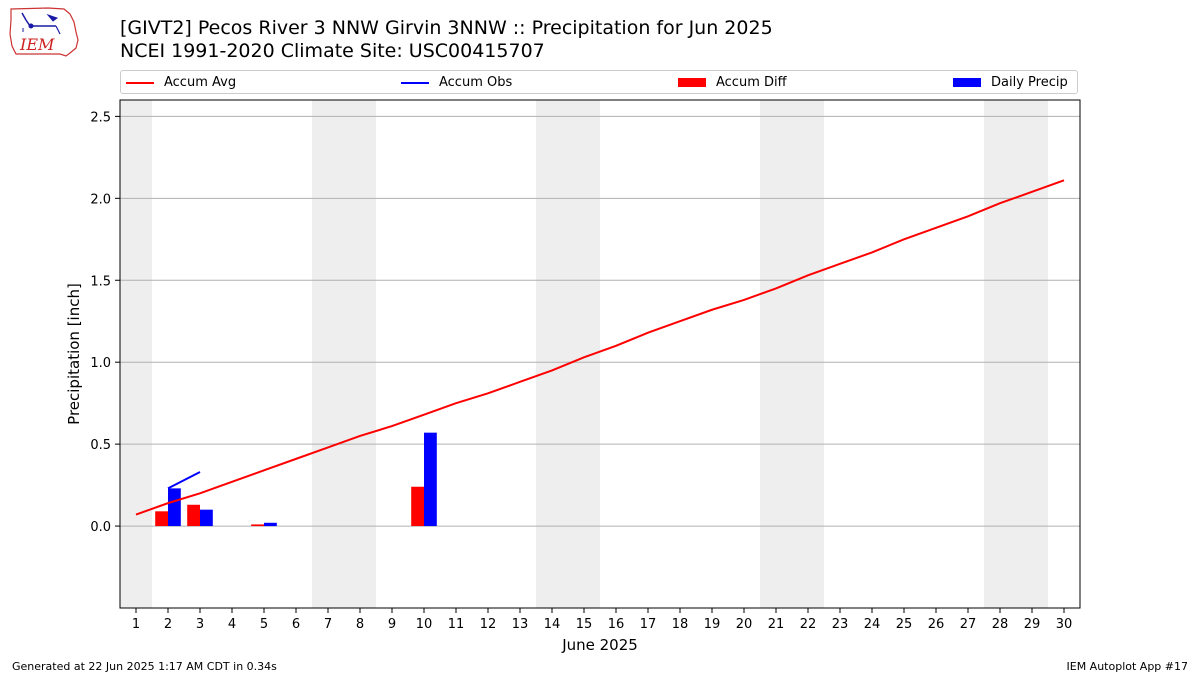 This screenshot has height=675, width=1200. I want to click on legend-item-daily-precip: Daily Precip, so click(1010, 83).